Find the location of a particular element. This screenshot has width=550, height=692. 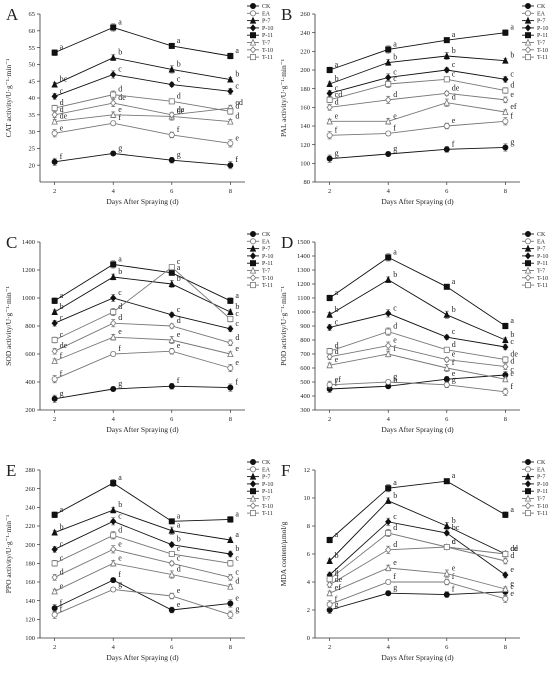

y-axis-label: PAL activity/U·g⁻¹·min⁻¹ is located at coordinates (283, 98).